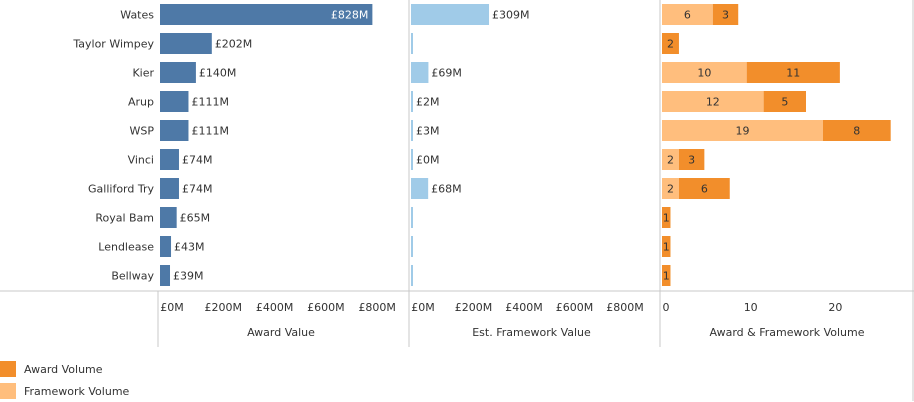 The image size is (914, 402). What do you see at coordinates (142, 131) in the screenshot?
I see `category-label-wsp: WSP` at bounding box center [142, 131].